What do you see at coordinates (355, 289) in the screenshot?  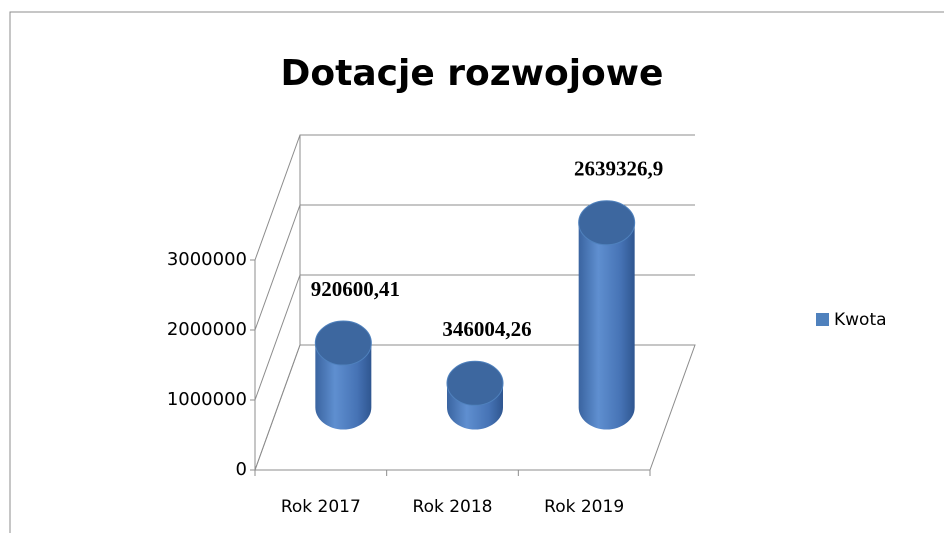 I see `value-label: 920600,41` at bounding box center [355, 289].